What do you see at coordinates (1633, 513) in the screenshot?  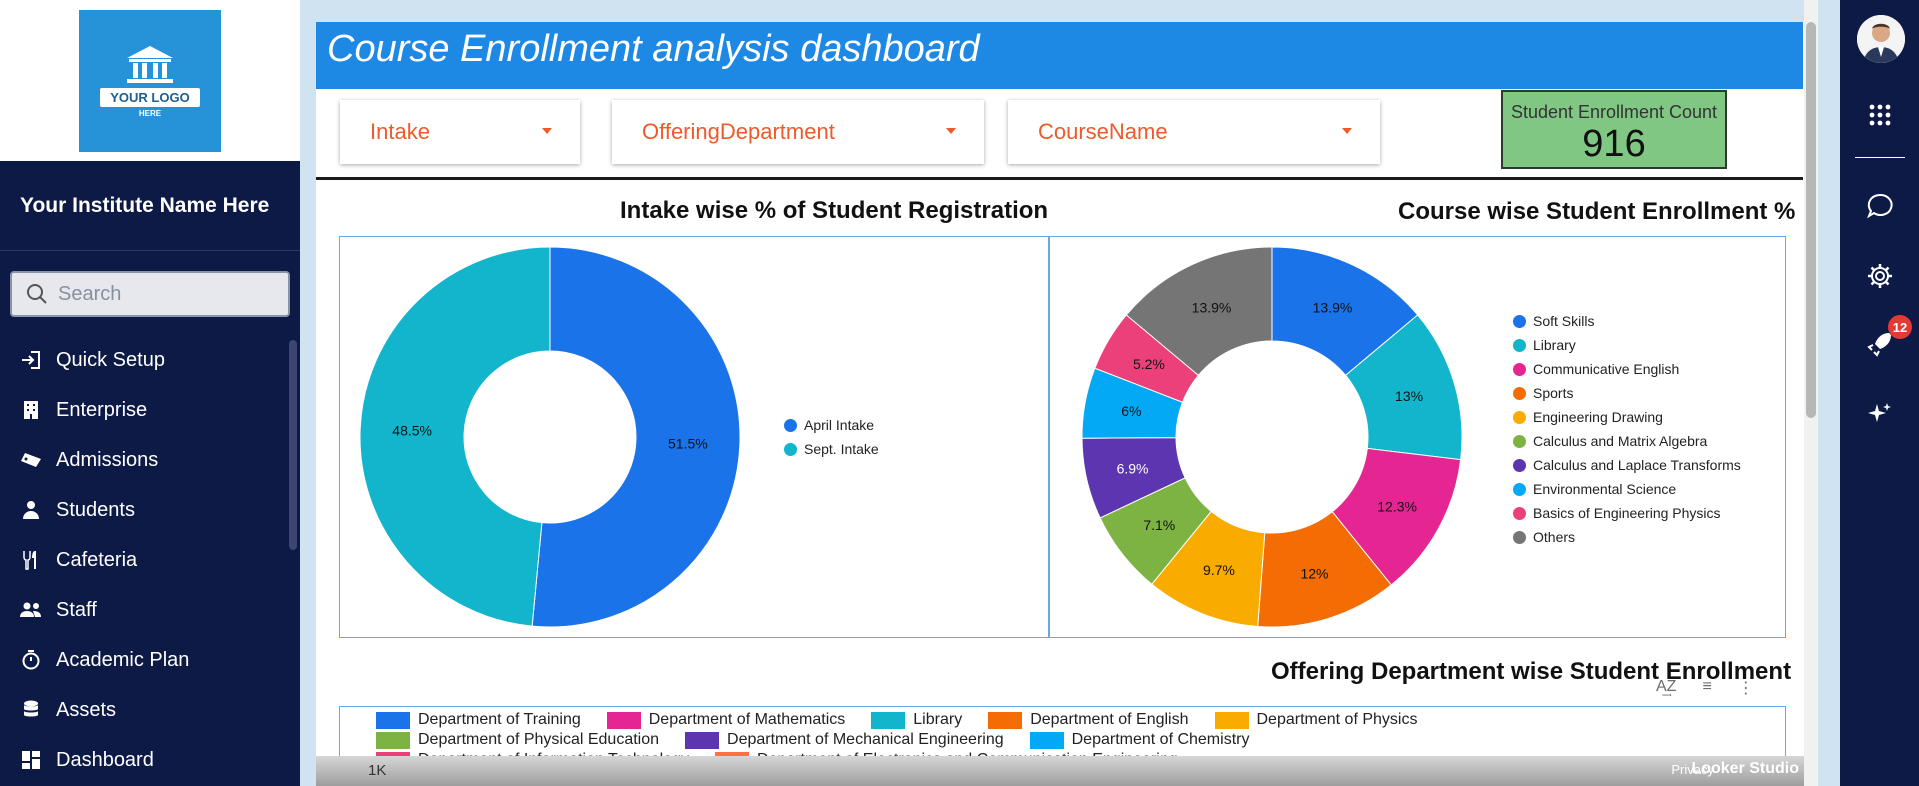 I see `legend-item: Basics of Engineering Physics` at bounding box center [1633, 513].